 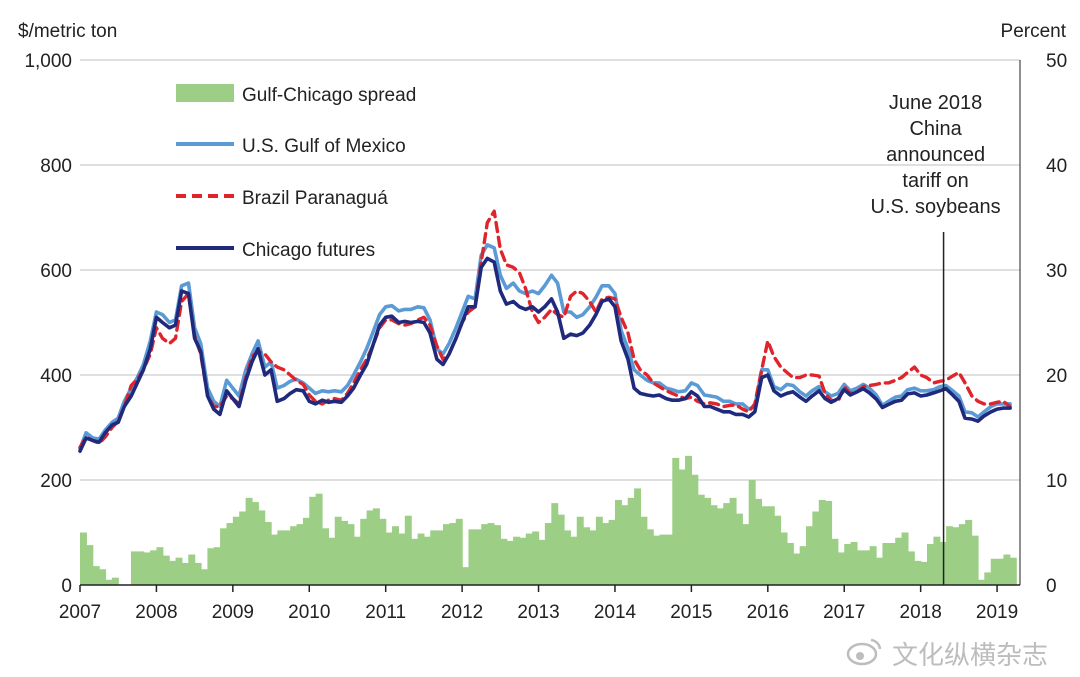 I want to click on x-tick-label: 2015, so click(x=691, y=612).